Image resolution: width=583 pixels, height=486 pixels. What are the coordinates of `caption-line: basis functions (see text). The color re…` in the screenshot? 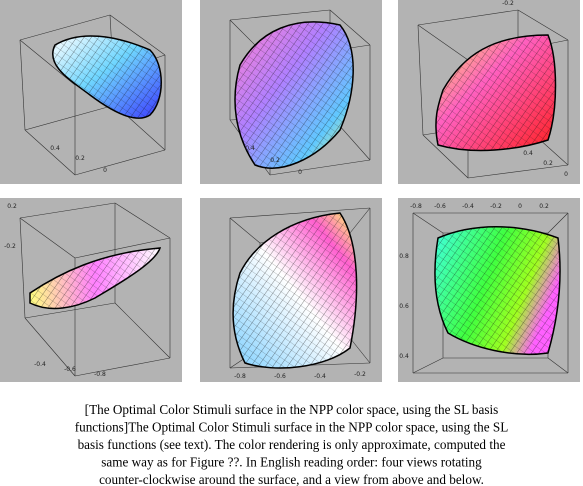 It's located at (292, 444).